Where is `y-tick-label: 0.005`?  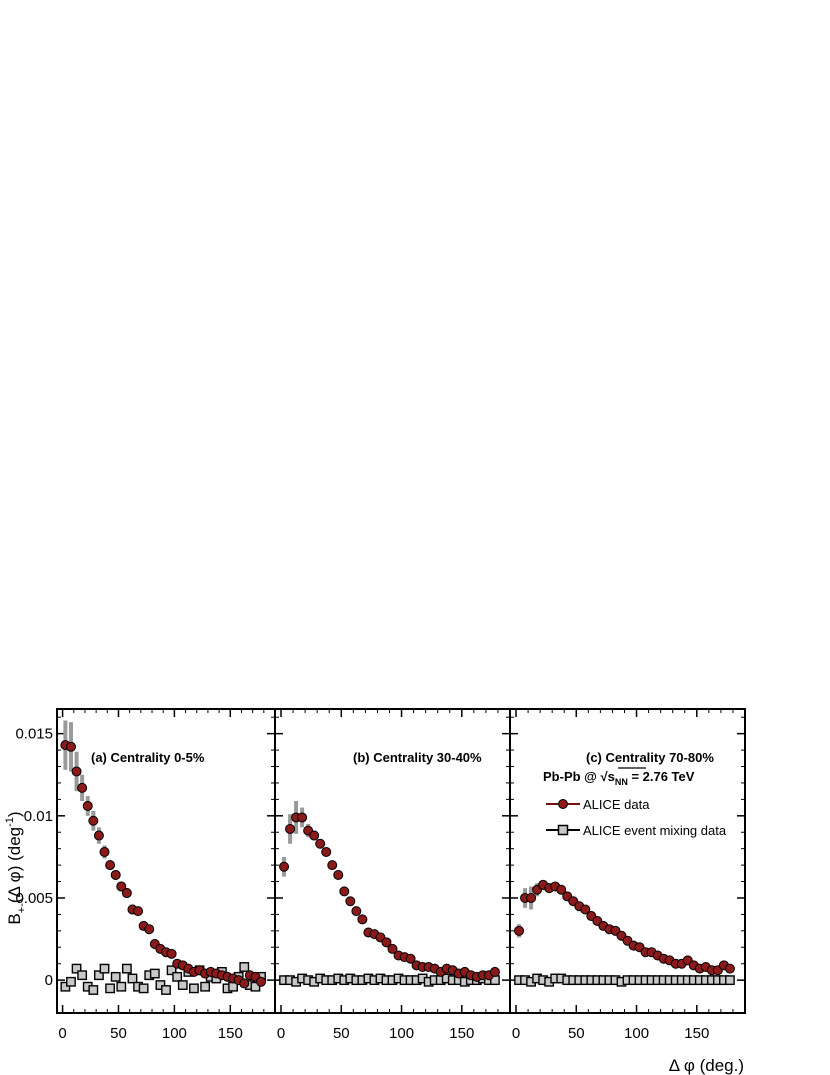
y-tick-label: 0.005 is located at coordinates (34, 898).